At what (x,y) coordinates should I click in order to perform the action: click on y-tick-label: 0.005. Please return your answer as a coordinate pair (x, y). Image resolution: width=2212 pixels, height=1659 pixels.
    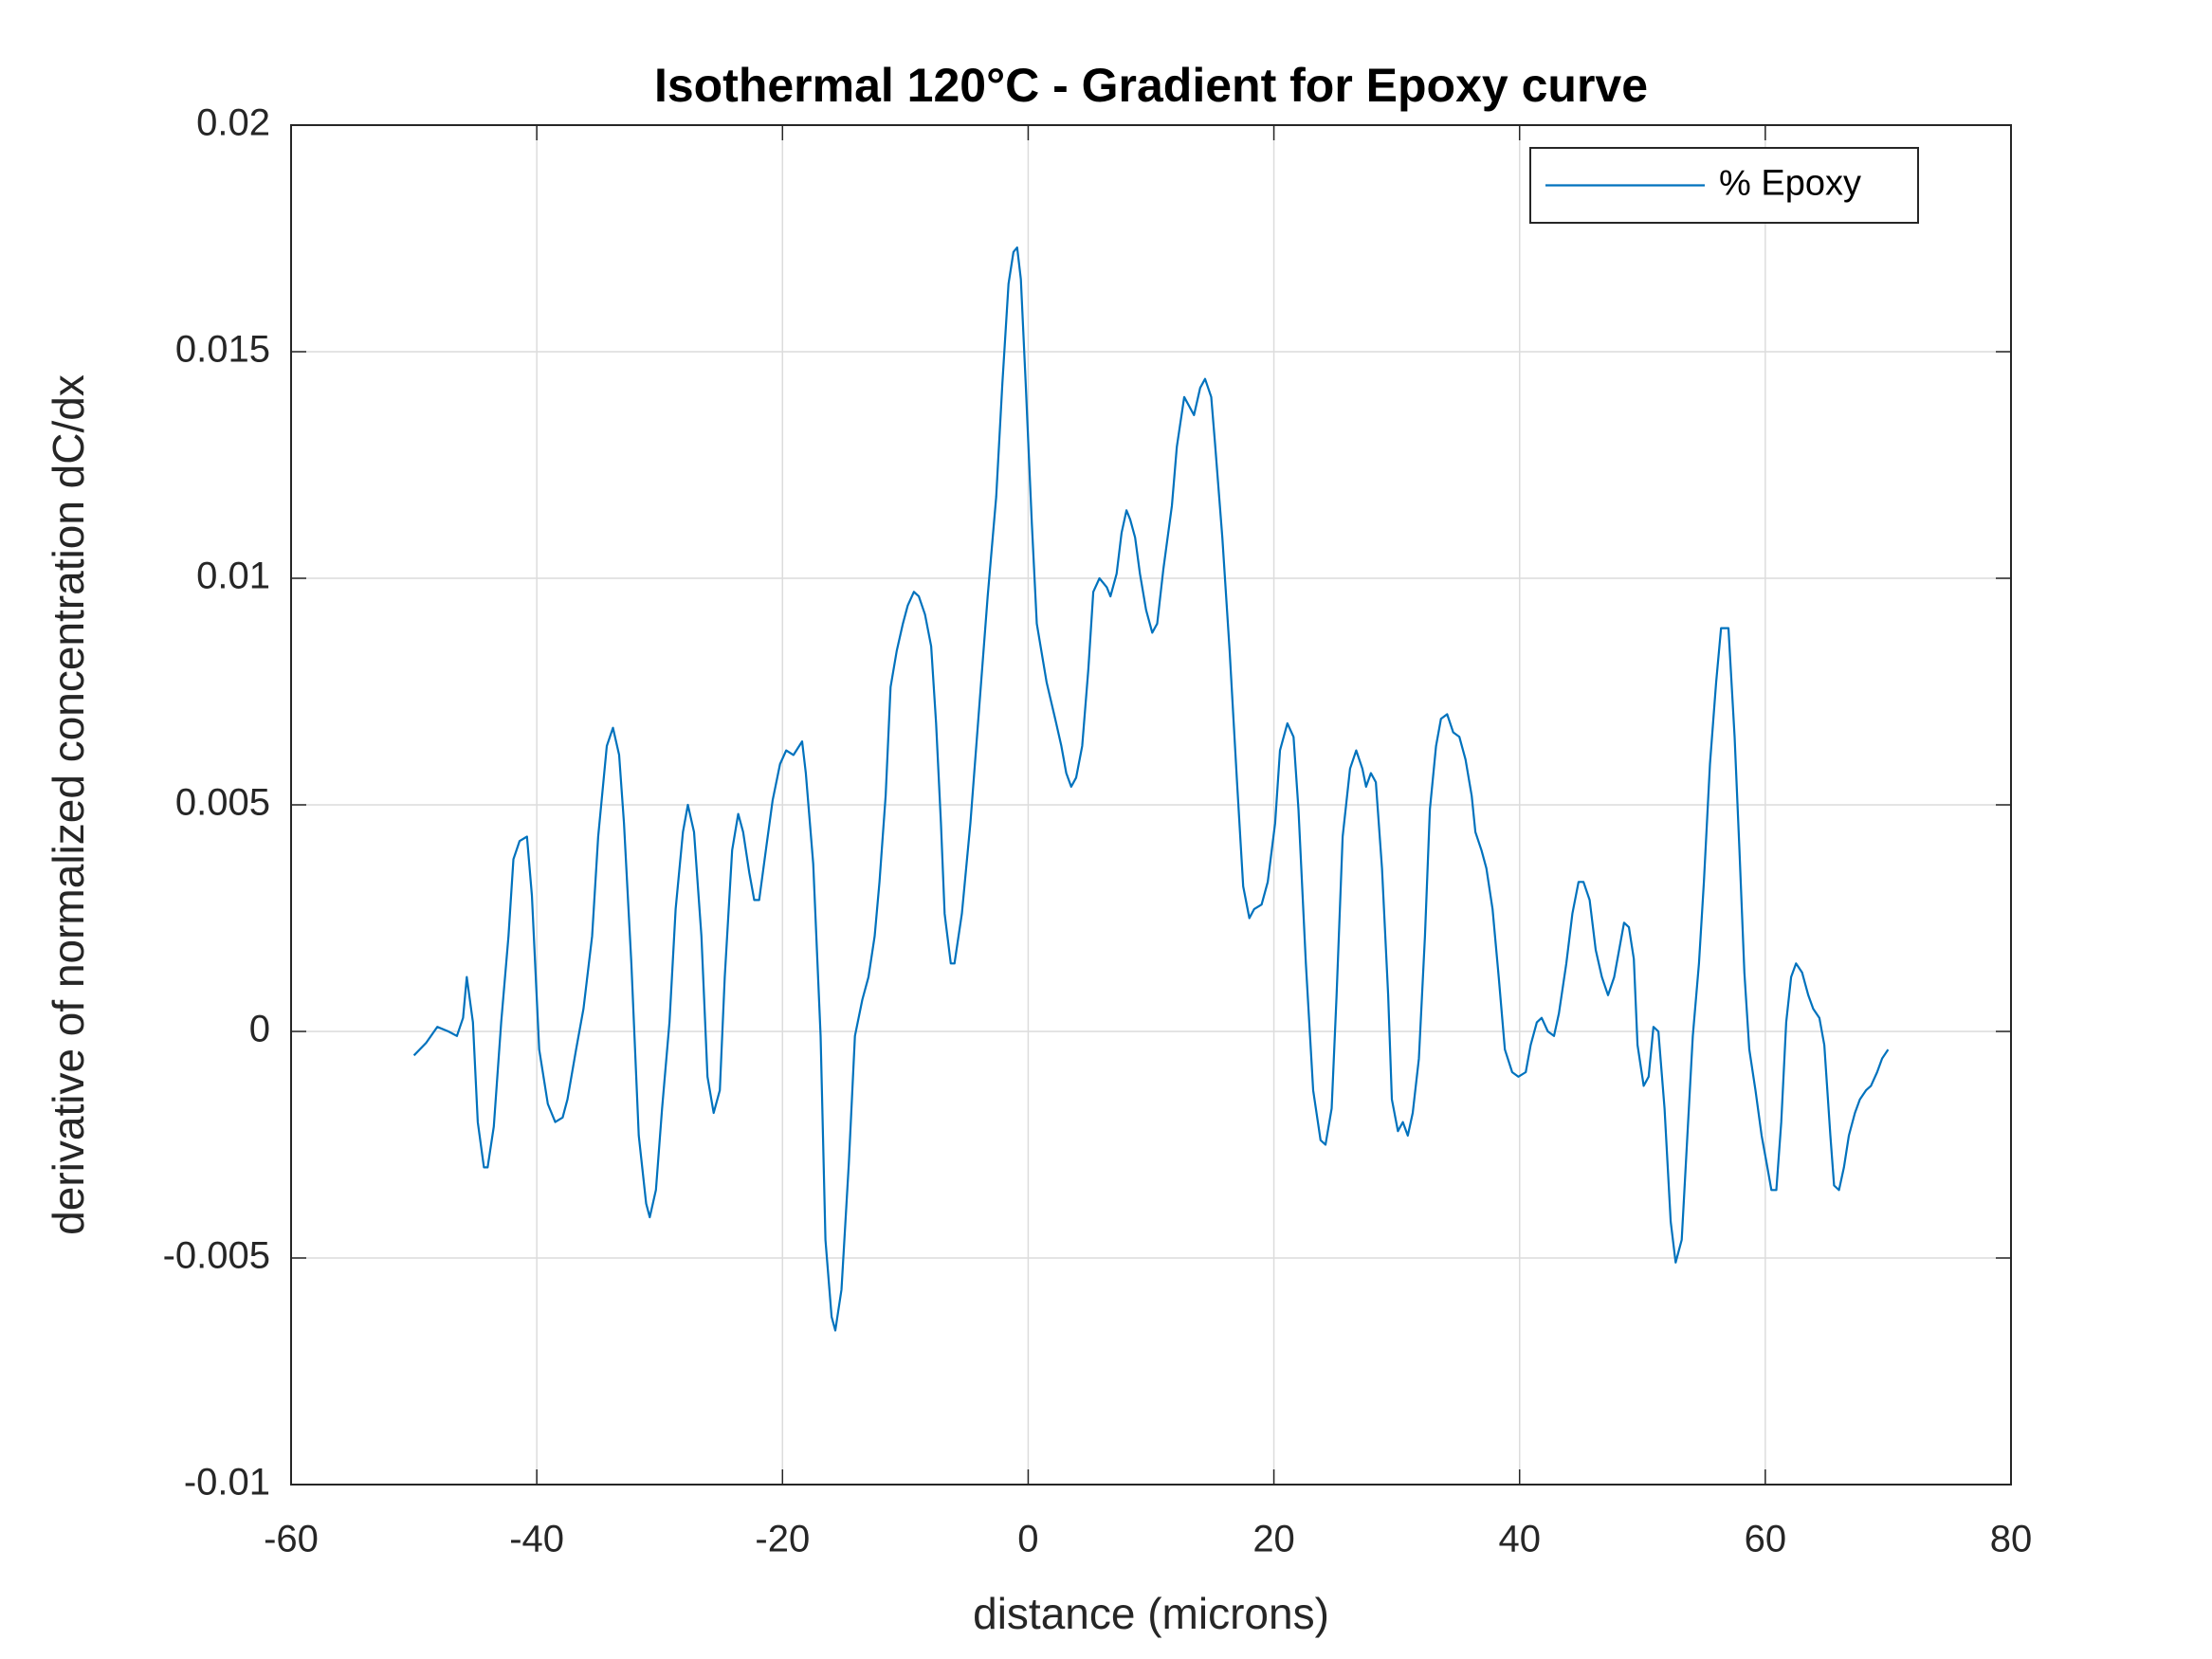
    Looking at the image, I should click on (222, 803).